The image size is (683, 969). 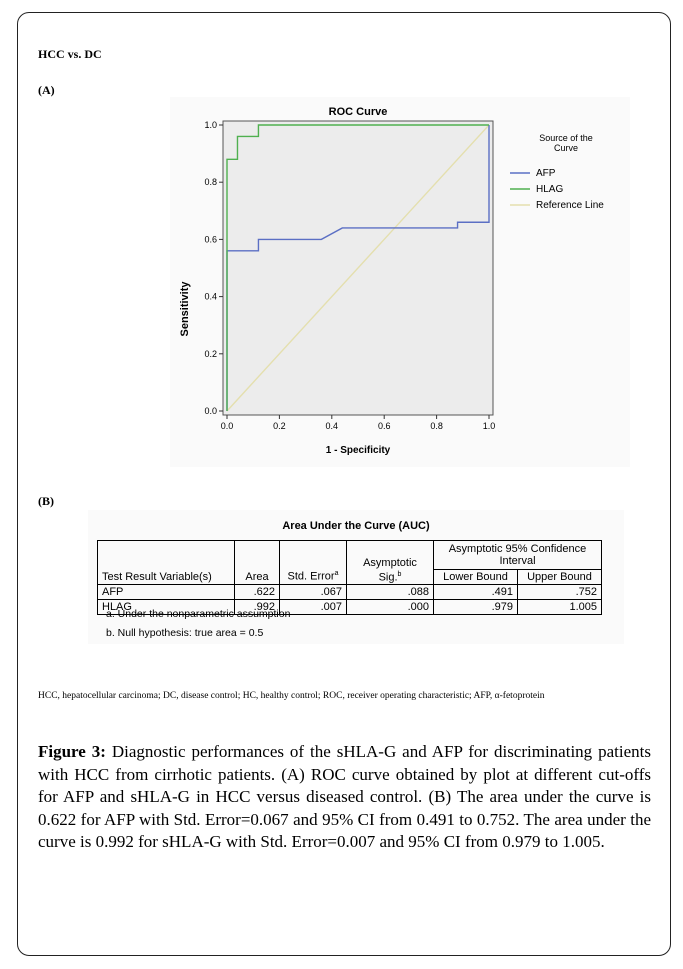 I want to click on chart-title: ROC Curve, so click(x=358, y=112).